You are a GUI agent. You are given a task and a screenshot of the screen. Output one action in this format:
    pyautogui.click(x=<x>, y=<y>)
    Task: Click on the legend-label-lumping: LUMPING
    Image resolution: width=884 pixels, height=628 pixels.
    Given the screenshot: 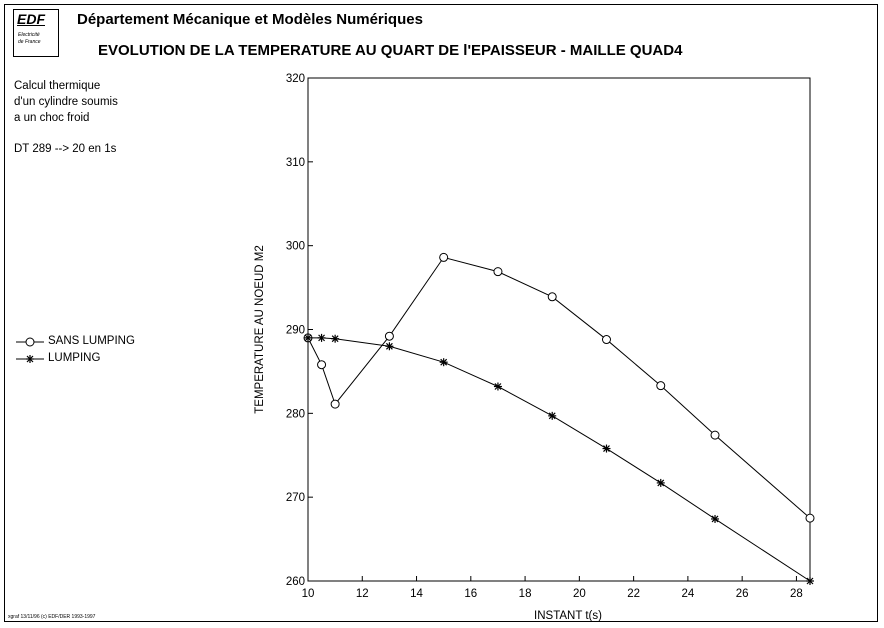 What is the action you would take?
    pyautogui.click(x=74, y=358)
    